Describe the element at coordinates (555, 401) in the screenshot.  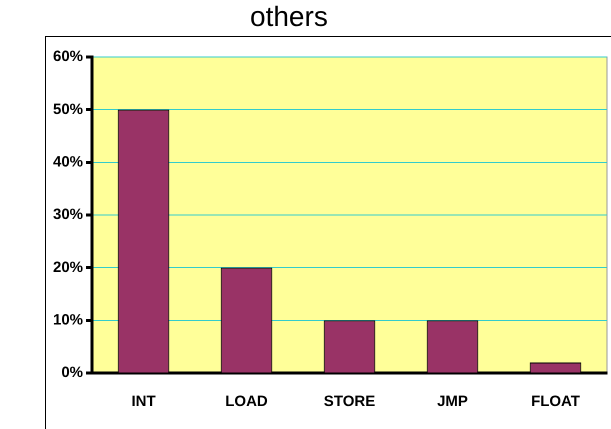
I see `x-tick-label: FLOAT` at that location.